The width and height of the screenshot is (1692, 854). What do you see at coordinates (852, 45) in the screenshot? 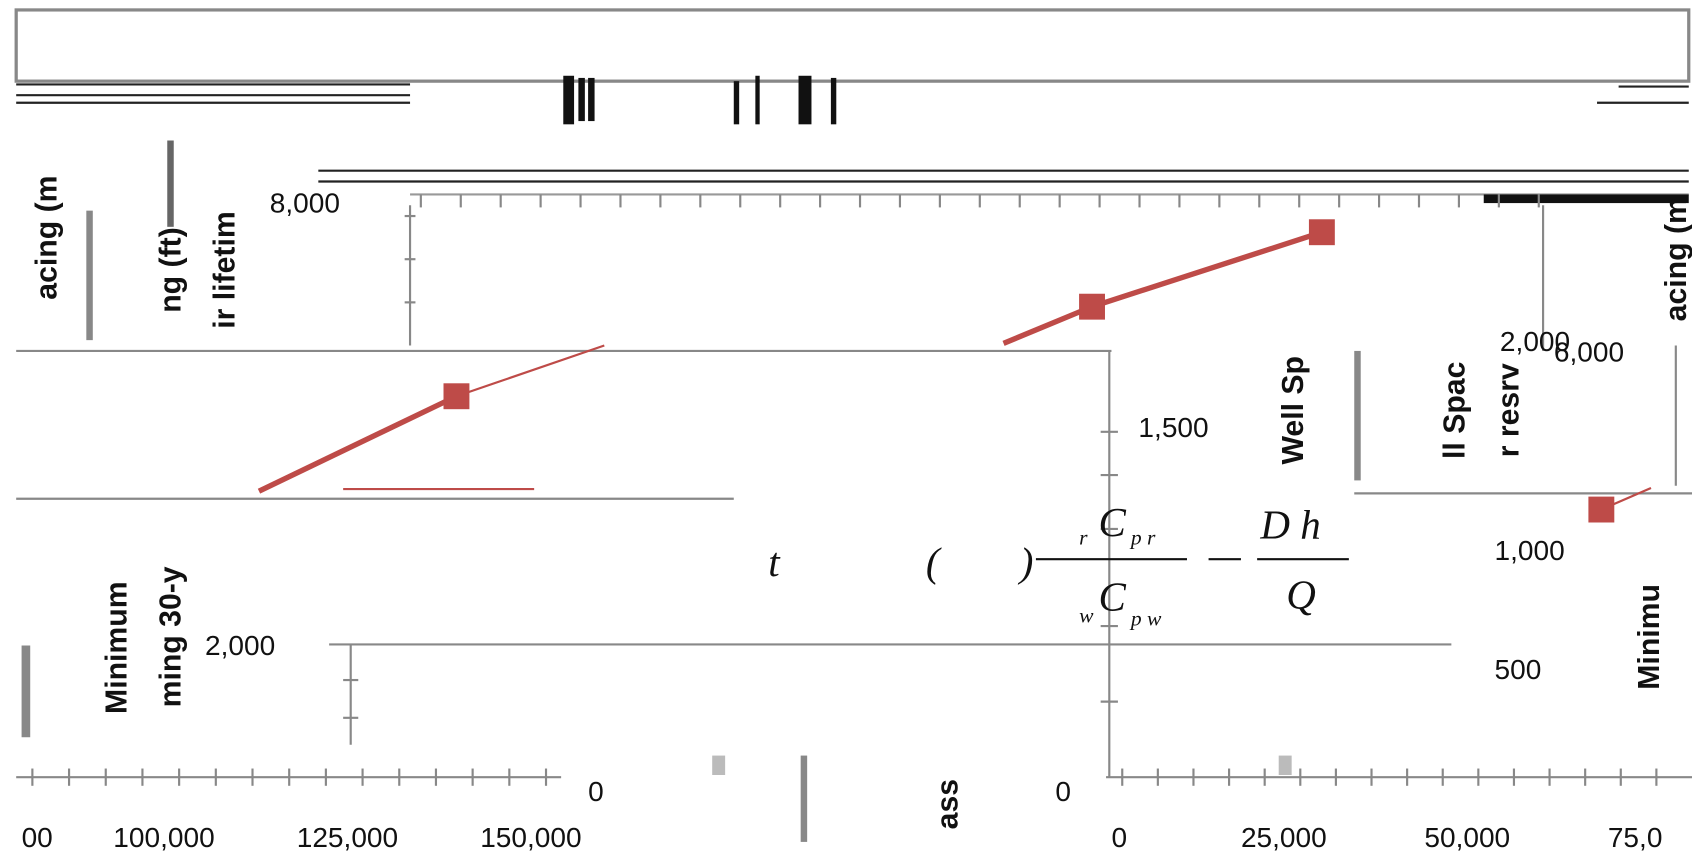
I see `frame` at bounding box center [852, 45].